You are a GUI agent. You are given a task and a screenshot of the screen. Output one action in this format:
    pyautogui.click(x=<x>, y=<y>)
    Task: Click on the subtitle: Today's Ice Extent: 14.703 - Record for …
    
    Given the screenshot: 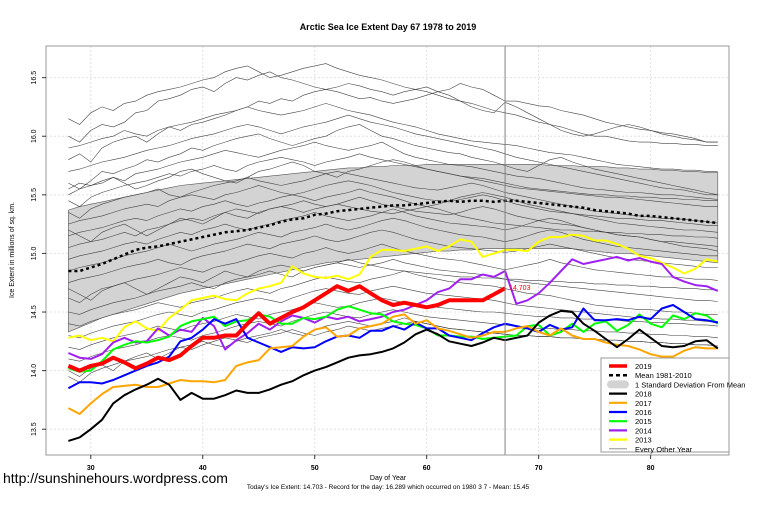 What is the action you would take?
    pyautogui.click(x=388, y=487)
    